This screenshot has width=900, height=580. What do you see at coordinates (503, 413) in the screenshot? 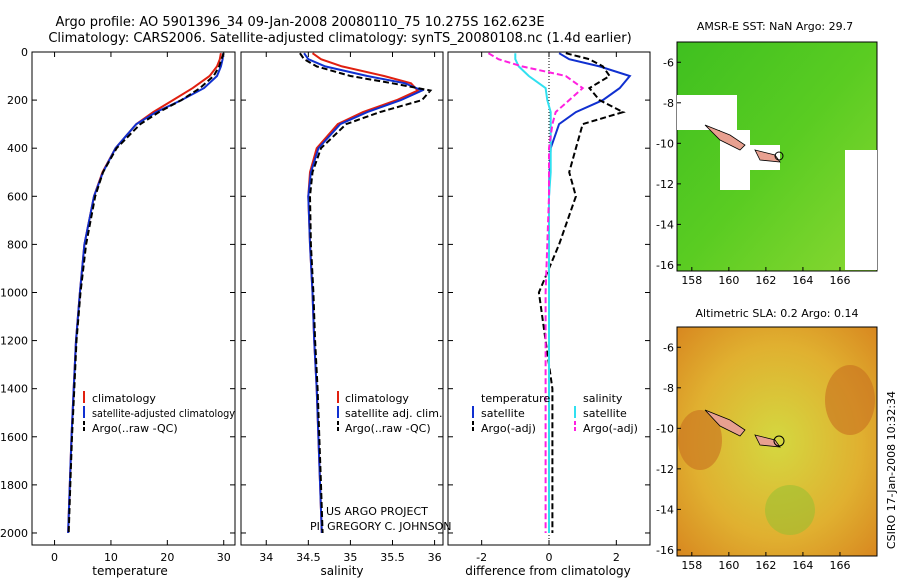
I see `legend-temp-satellite: satellite` at bounding box center [503, 413].